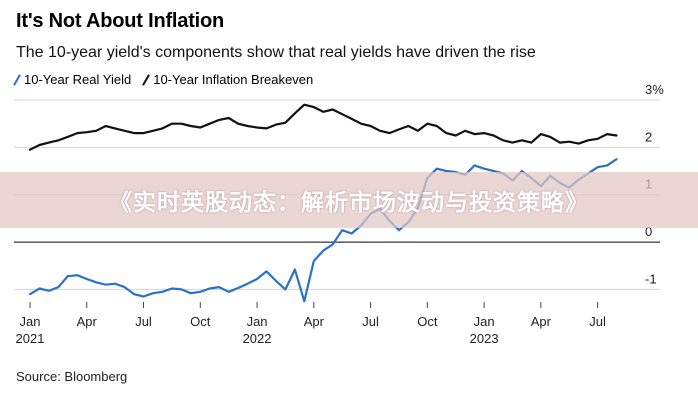 This screenshot has height=400, width=698. Describe the element at coordinates (143, 321) in the screenshot. I see `x-tick-month-2: Jul` at that location.